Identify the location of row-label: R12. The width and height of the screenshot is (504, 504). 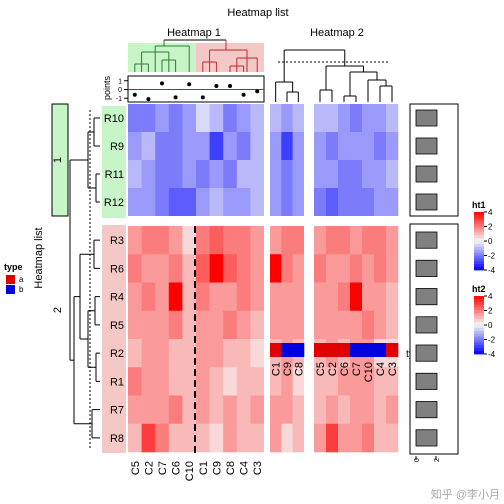
(114, 203).